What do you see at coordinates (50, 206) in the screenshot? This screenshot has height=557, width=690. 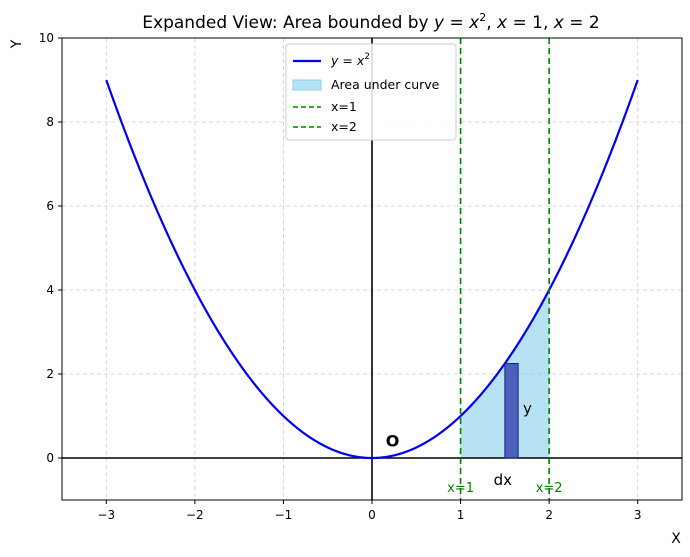 I see `y-tick-label: 6` at bounding box center [50, 206].